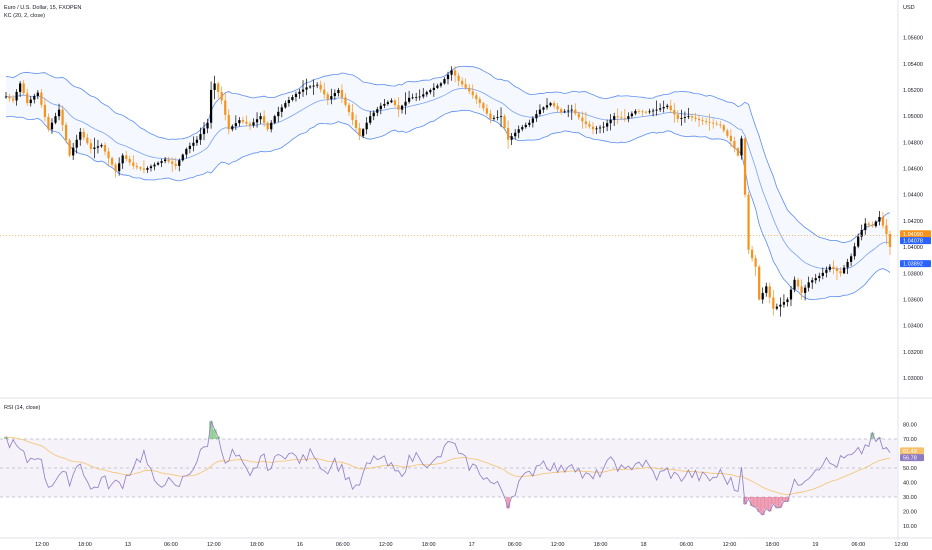 This screenshot has width=932, height=550. What do you see at coordinates (910, 469) in the screenshot?
I see `rsi-tick-label: 50.00` at bounding box center [910, 469].